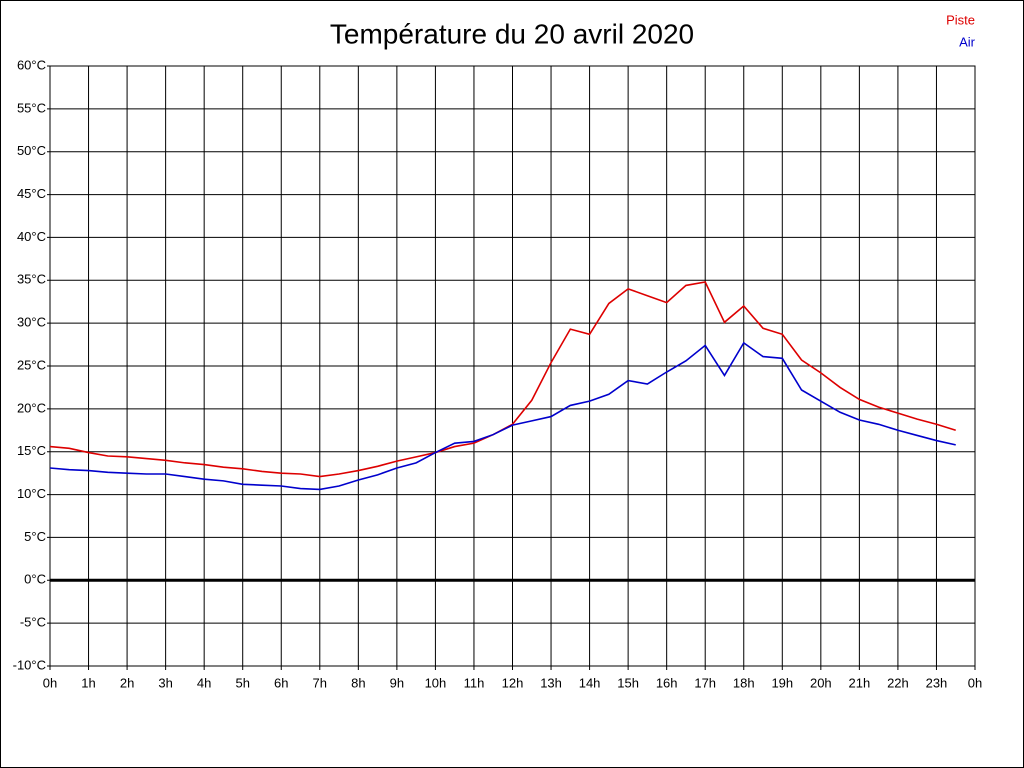 This screenshot has width=1024, height=768. Describe the element at coordinates (242, 682) in the screenshot. I see `x-tick-label: 5h` at that location.